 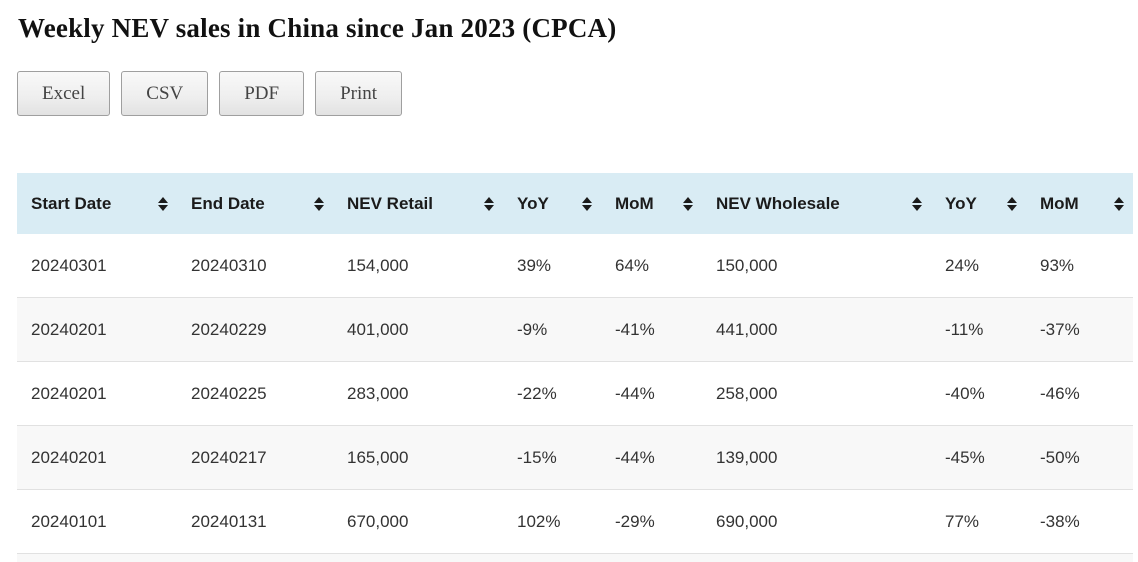 What do you see at coordinates (747, 457) in the screenshot?
I see `cell-nev-wholesale: 139,000` at bounding box center [747, 457].